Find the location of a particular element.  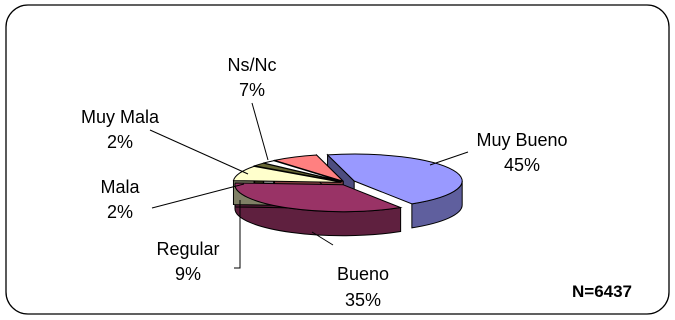

leader-line-regular is located at coordinates (237, 234).